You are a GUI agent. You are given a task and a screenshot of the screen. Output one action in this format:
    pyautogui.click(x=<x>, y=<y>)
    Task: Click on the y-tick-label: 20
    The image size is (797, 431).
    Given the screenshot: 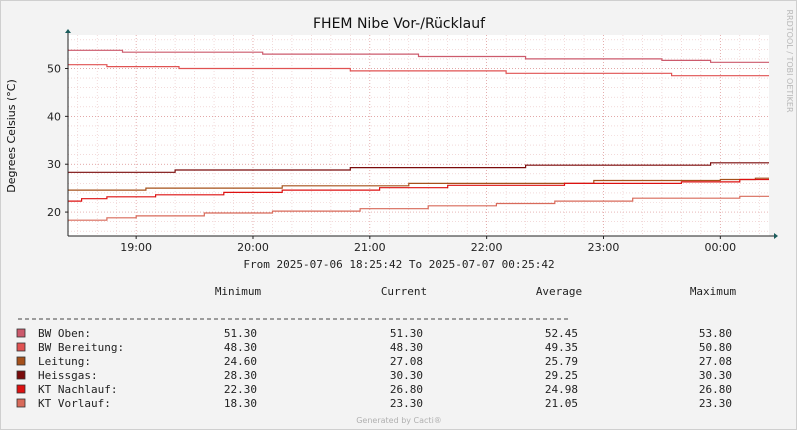 What is the action you would take?
    pyautogui.click(x=54, y=212)
    